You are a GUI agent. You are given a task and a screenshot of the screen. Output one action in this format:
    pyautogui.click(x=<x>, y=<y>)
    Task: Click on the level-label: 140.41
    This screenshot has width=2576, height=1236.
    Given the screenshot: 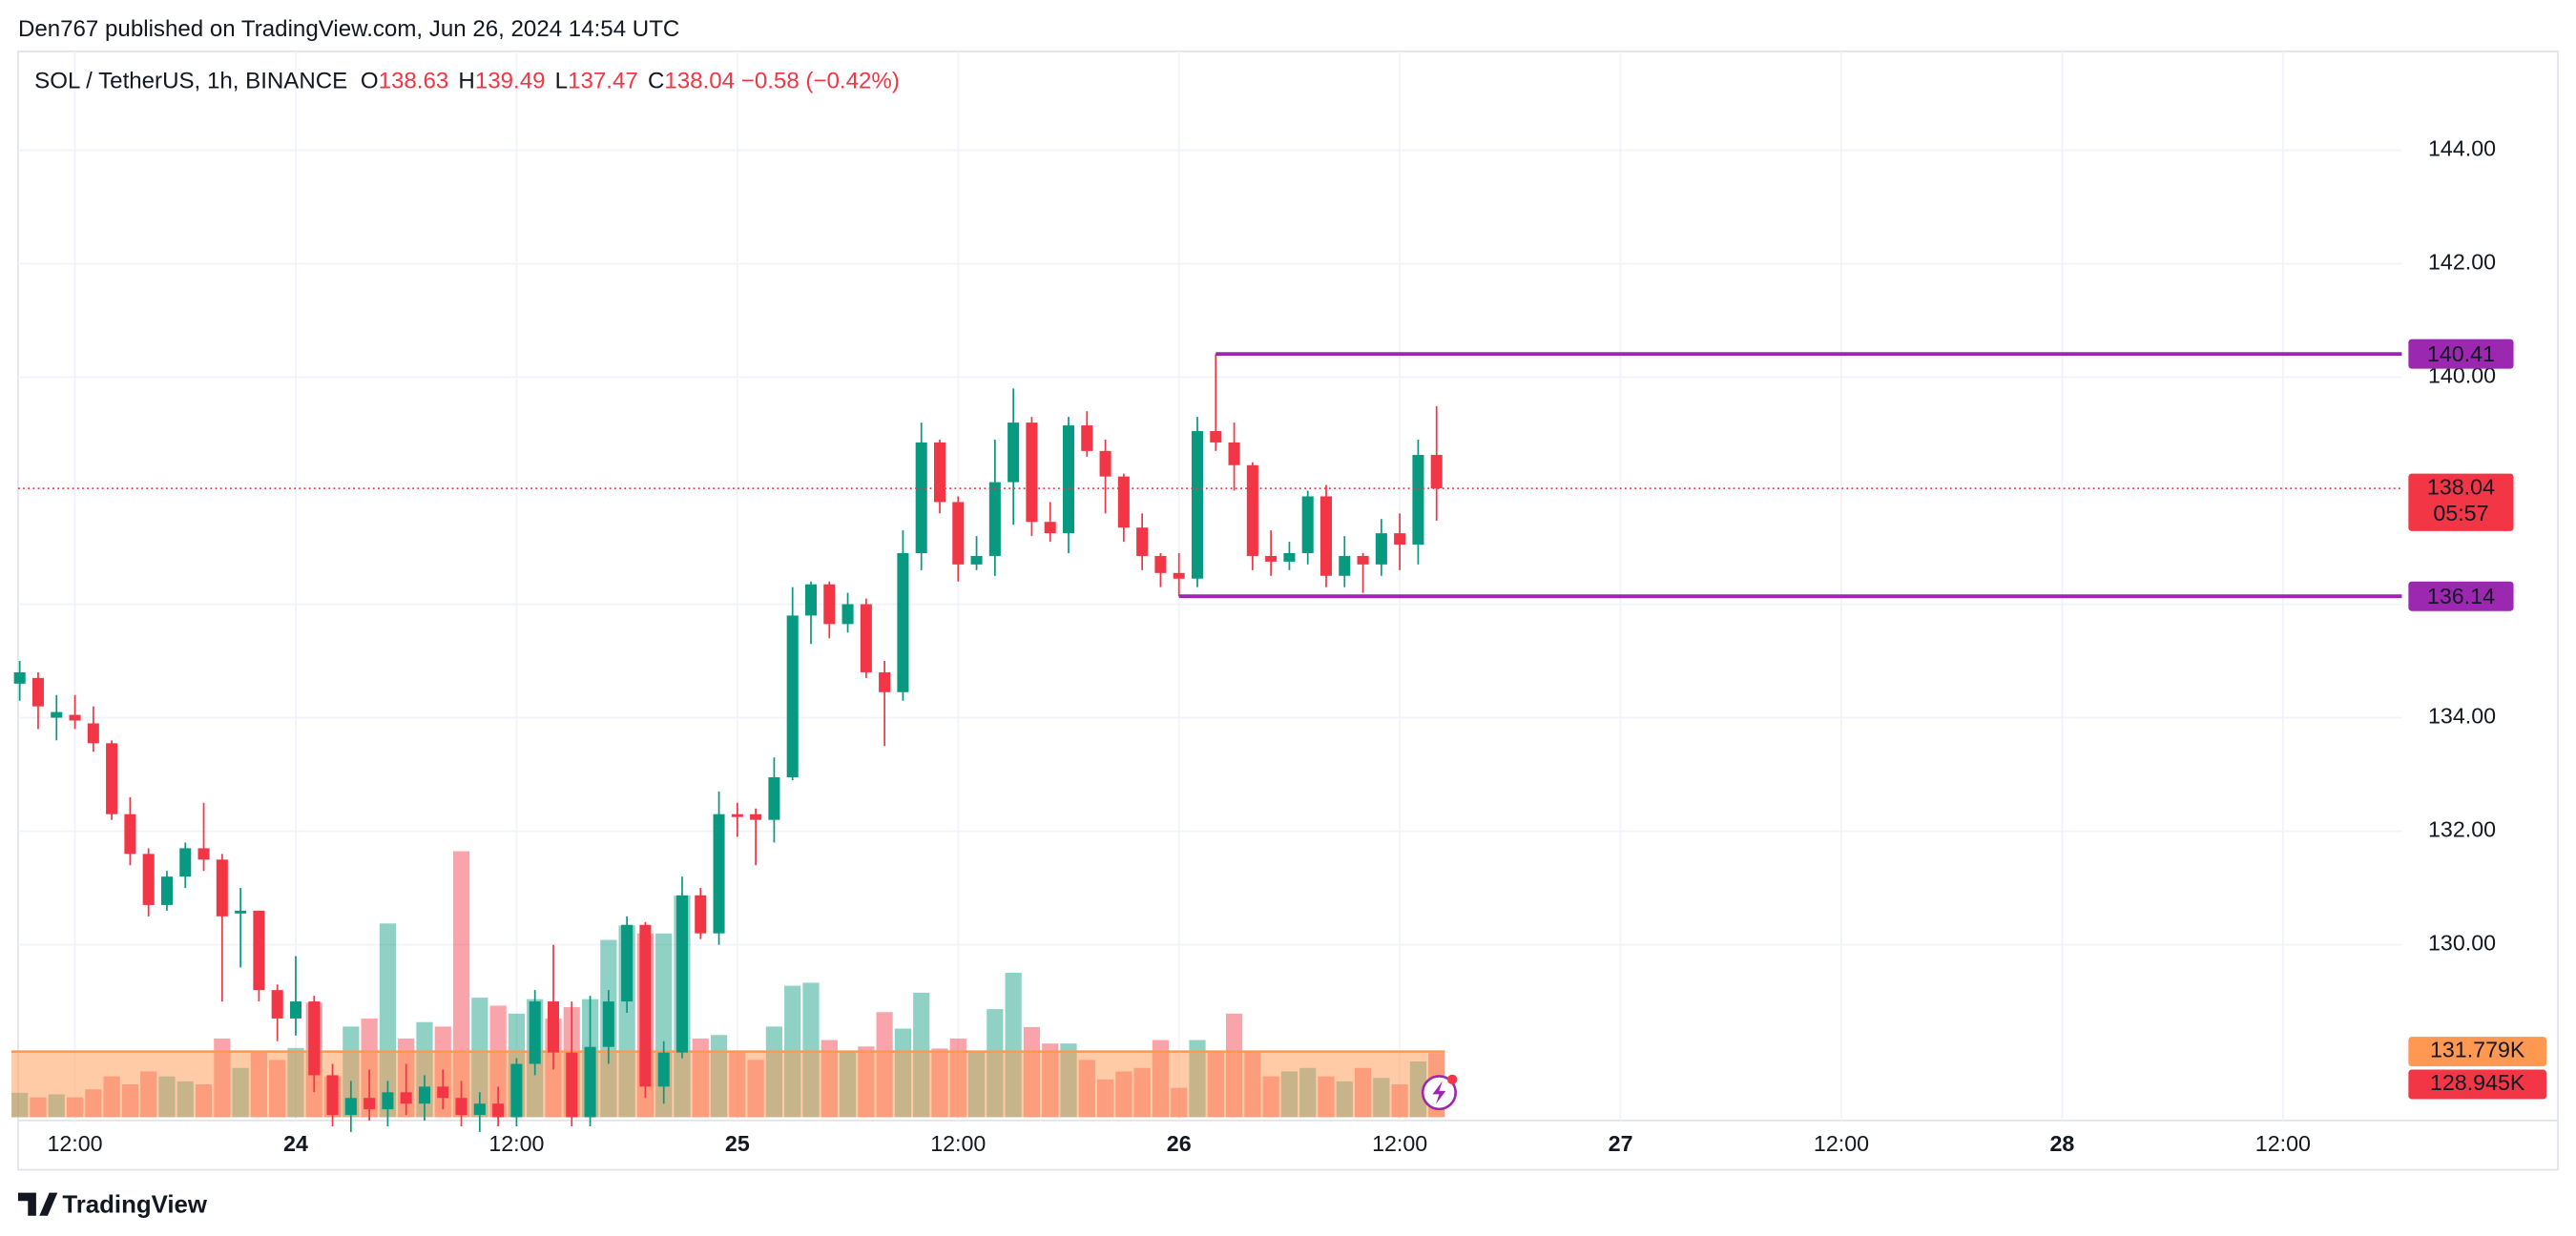 What is the action you would take?
    pyautogui.click(x=2461, y=353)
    